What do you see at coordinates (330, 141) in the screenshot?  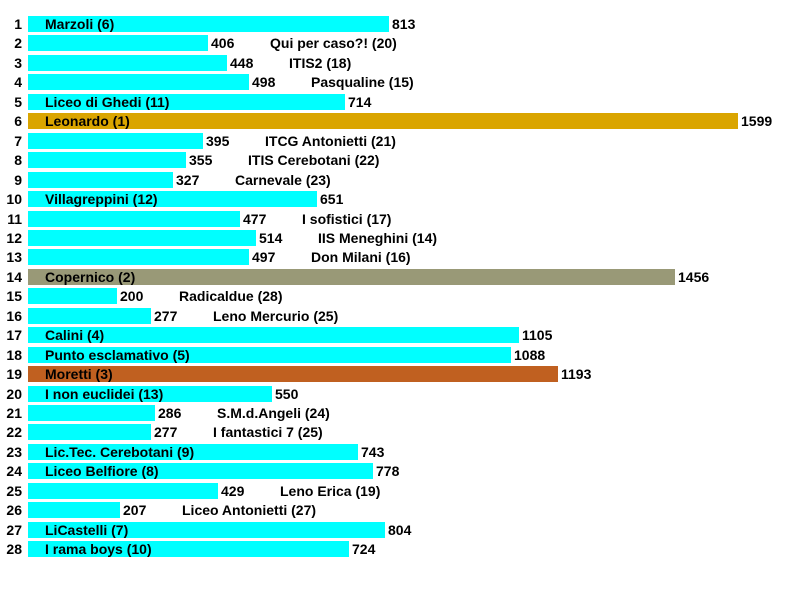 I see `name-label: ITCG Antonietti (21)` at bounding box center [330, 141].